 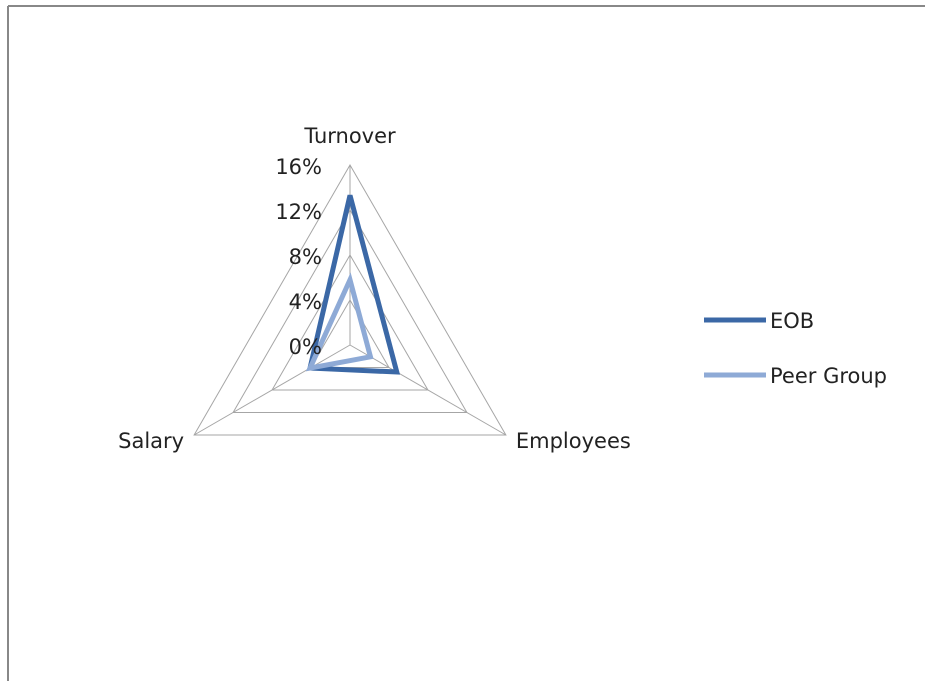 I want to click on tick-label: 8%, so click(x=305, y=257).